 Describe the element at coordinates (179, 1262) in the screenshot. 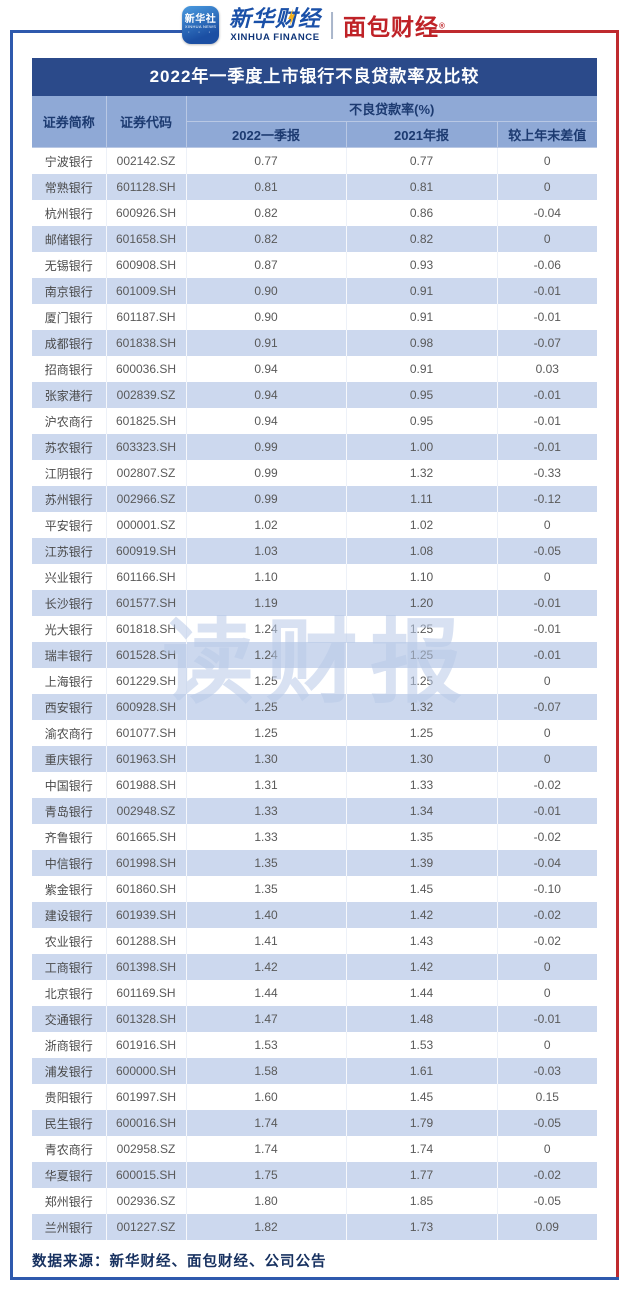

I see `data-source-note: 数据来源：新华财经、面包财经、公司公告` at that location.